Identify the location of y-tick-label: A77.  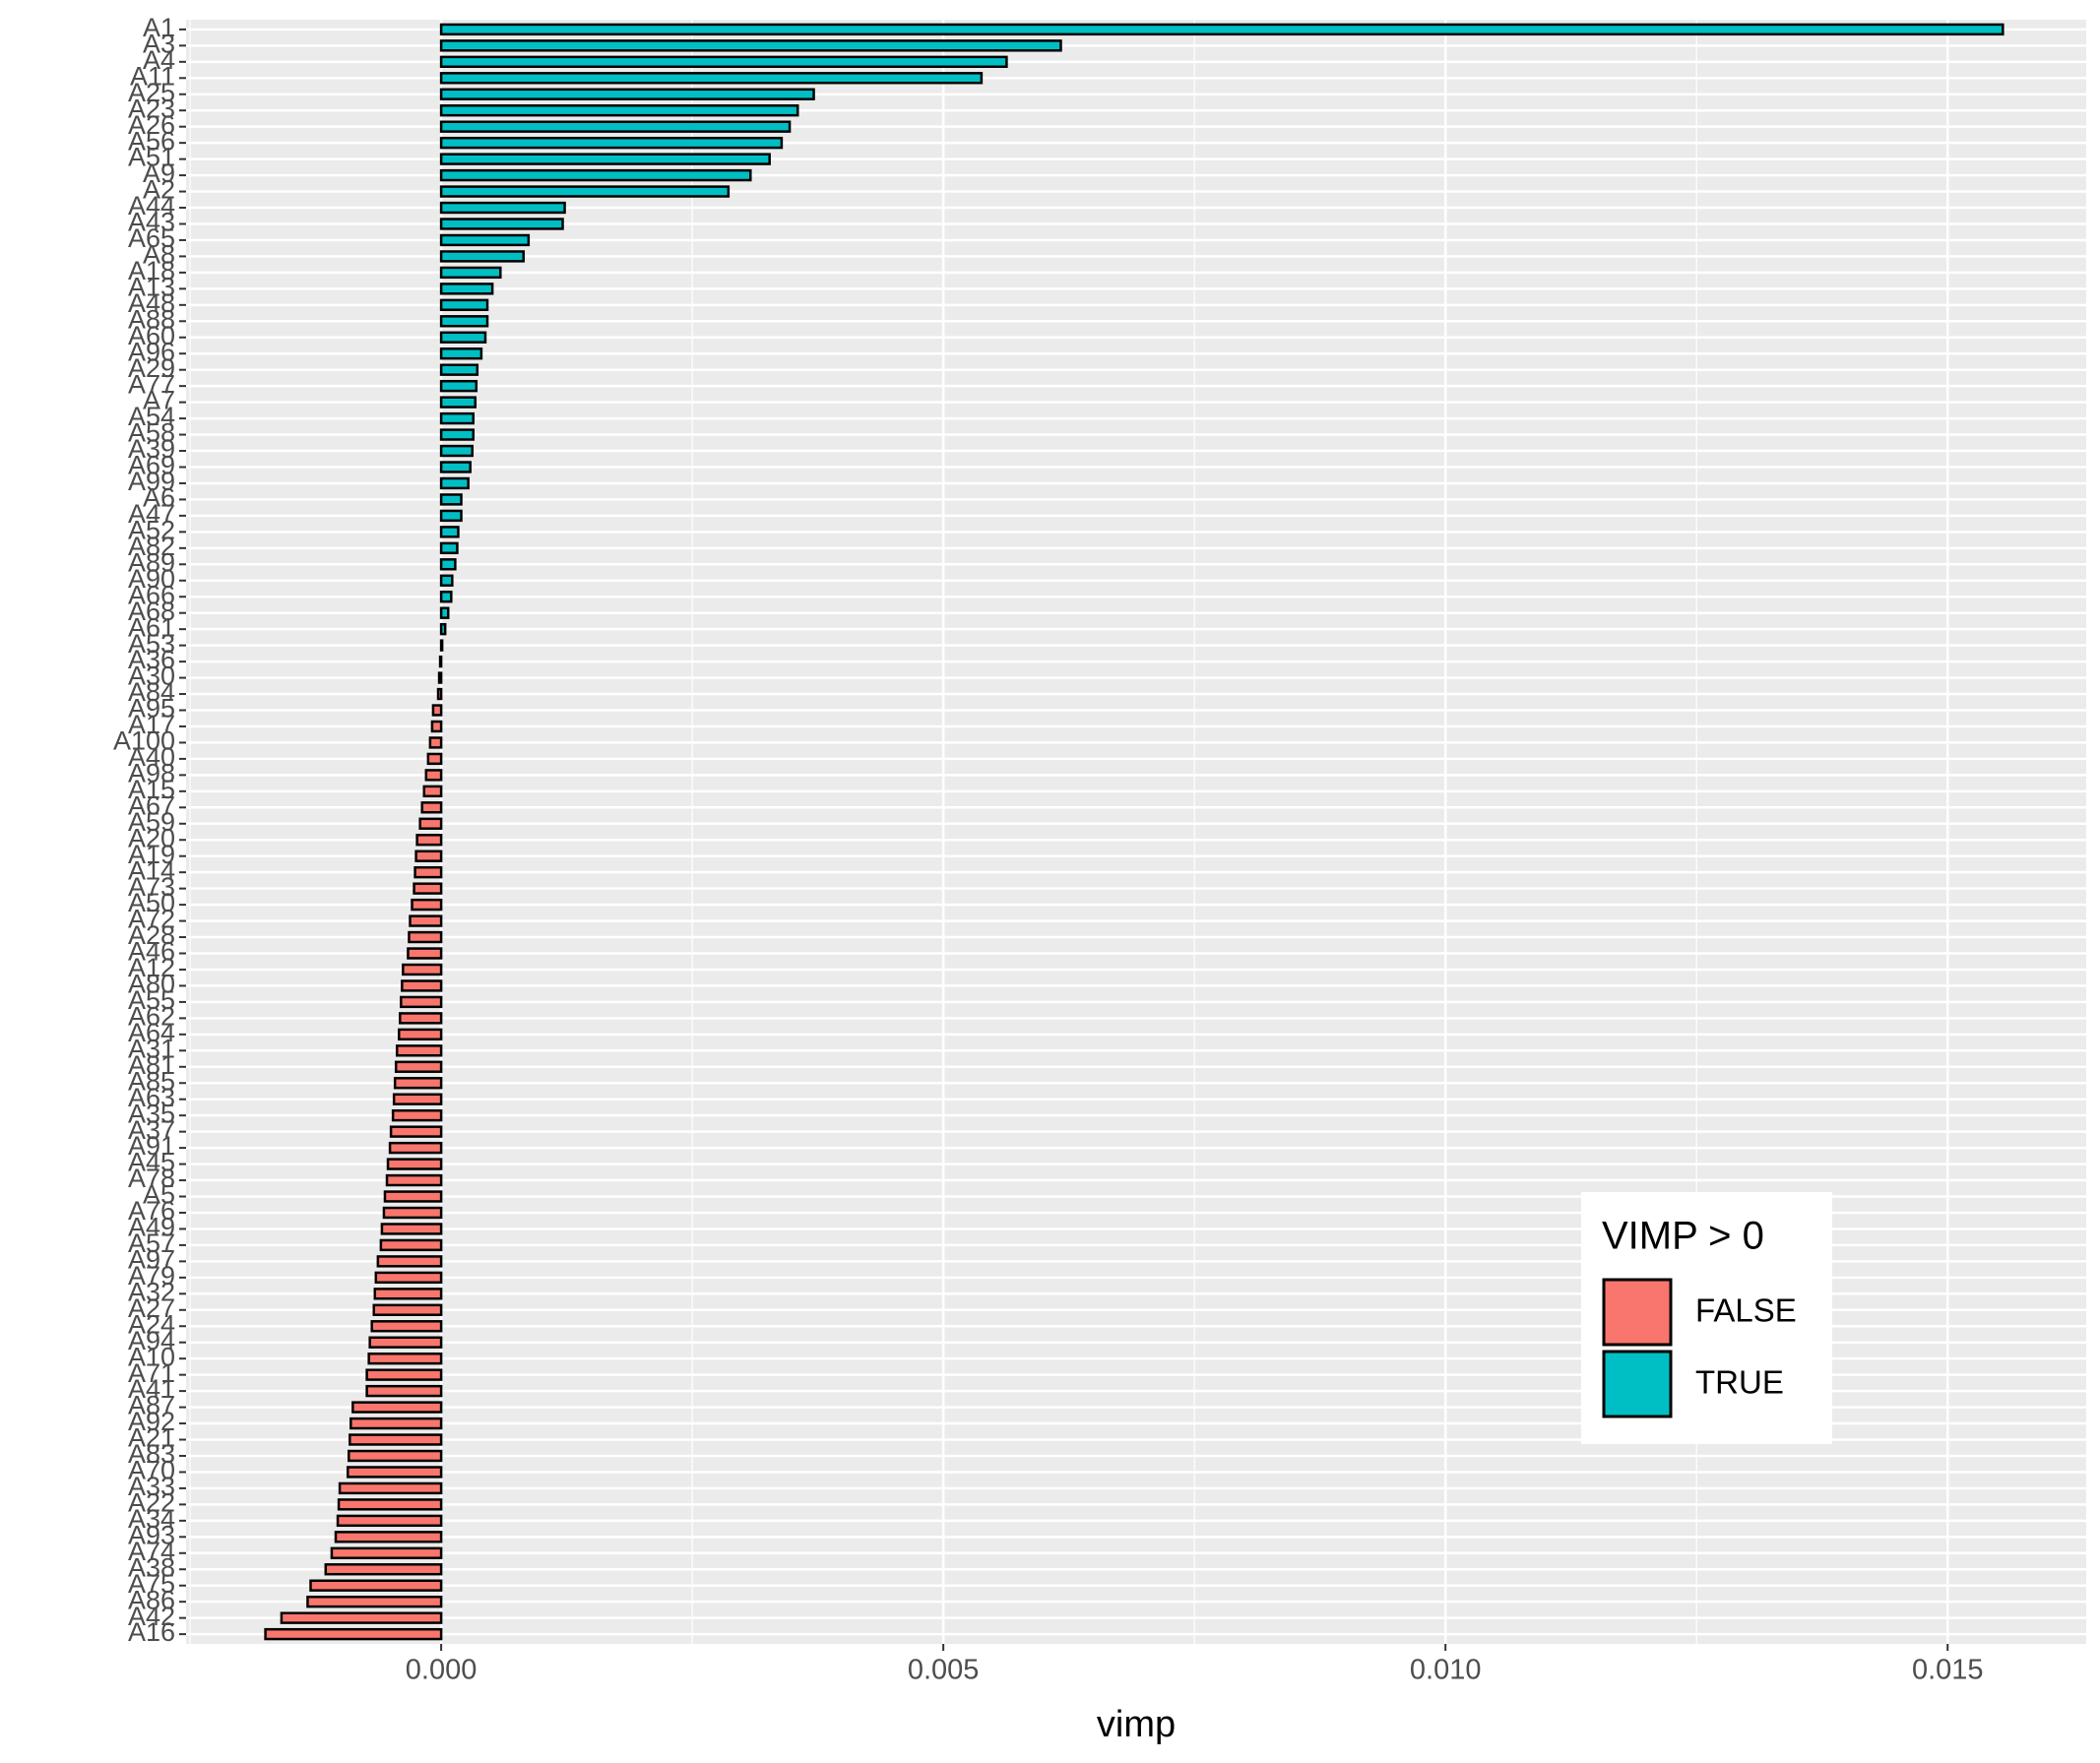
(152, 384).